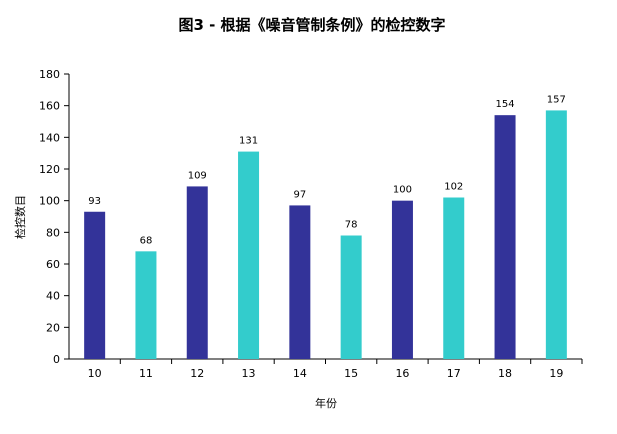  I want to click on y-tick-label: 160, so click(49, 106).